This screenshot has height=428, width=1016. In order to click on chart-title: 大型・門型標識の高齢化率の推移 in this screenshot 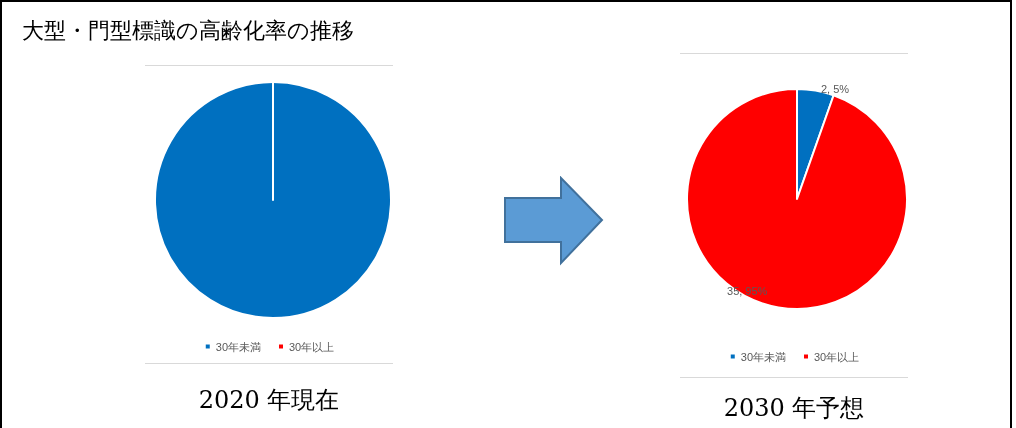, I will do `click(188, 31)`.